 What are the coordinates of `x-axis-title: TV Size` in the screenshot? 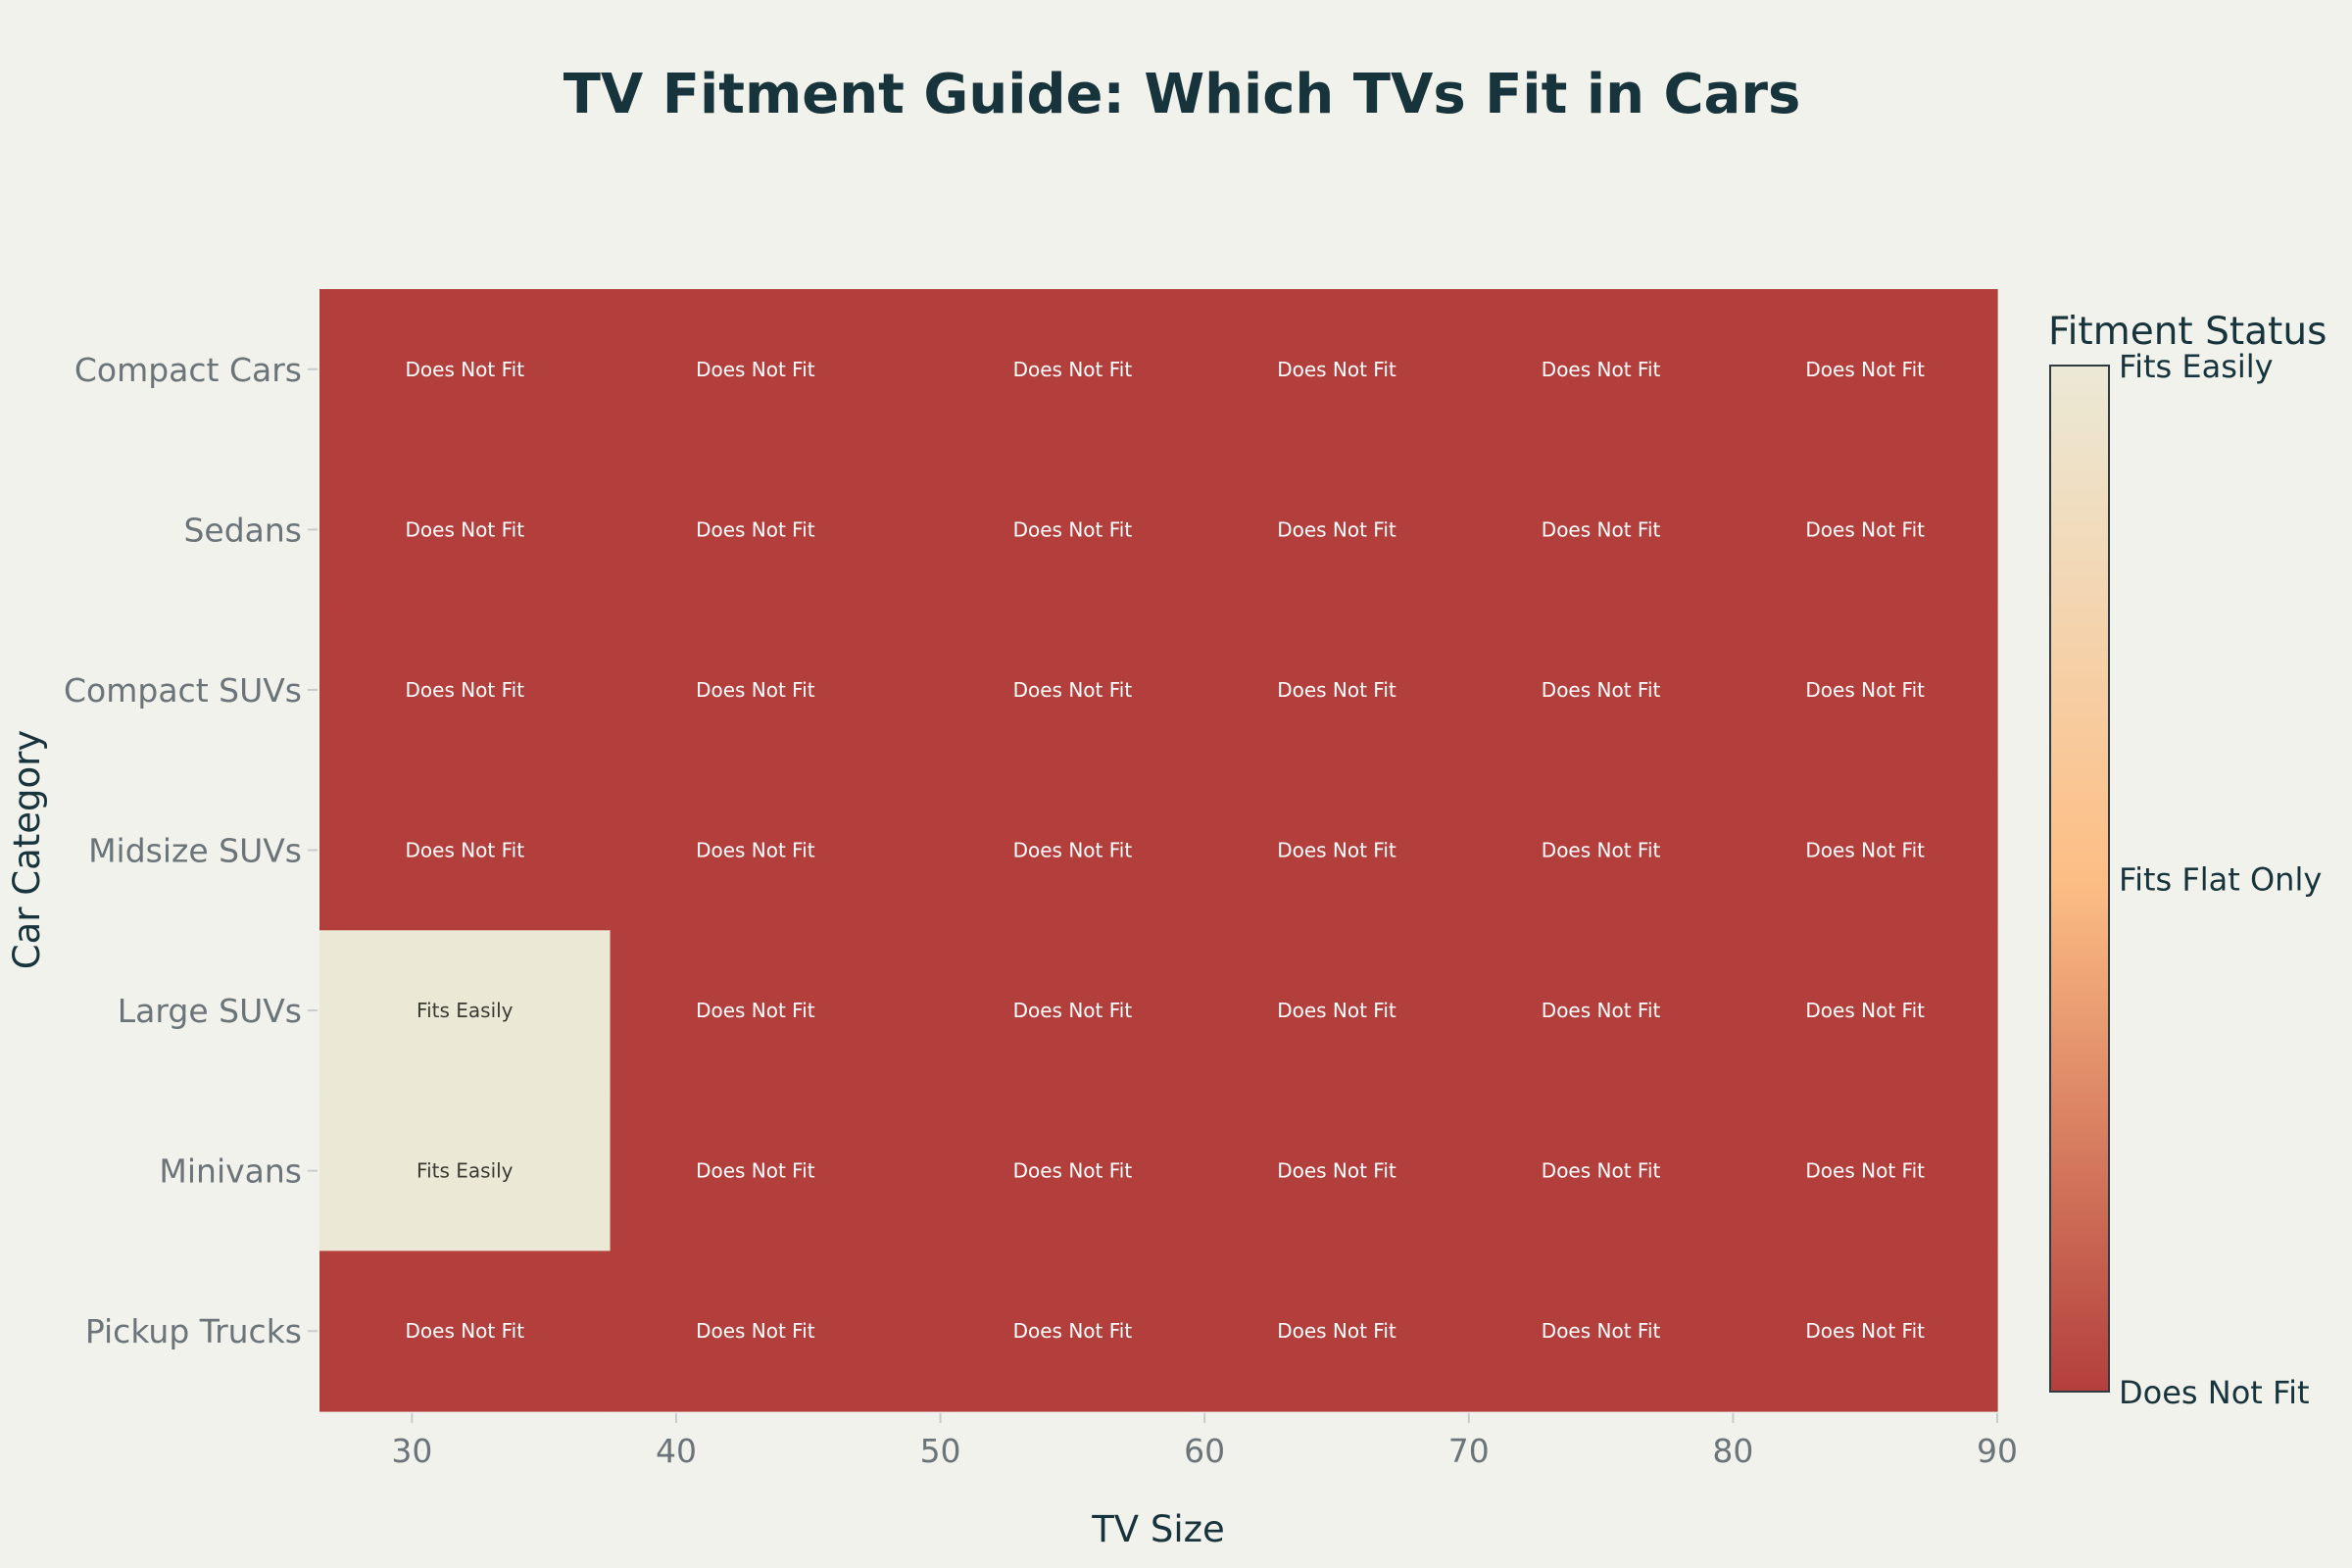 It's located at (1158, 1529).